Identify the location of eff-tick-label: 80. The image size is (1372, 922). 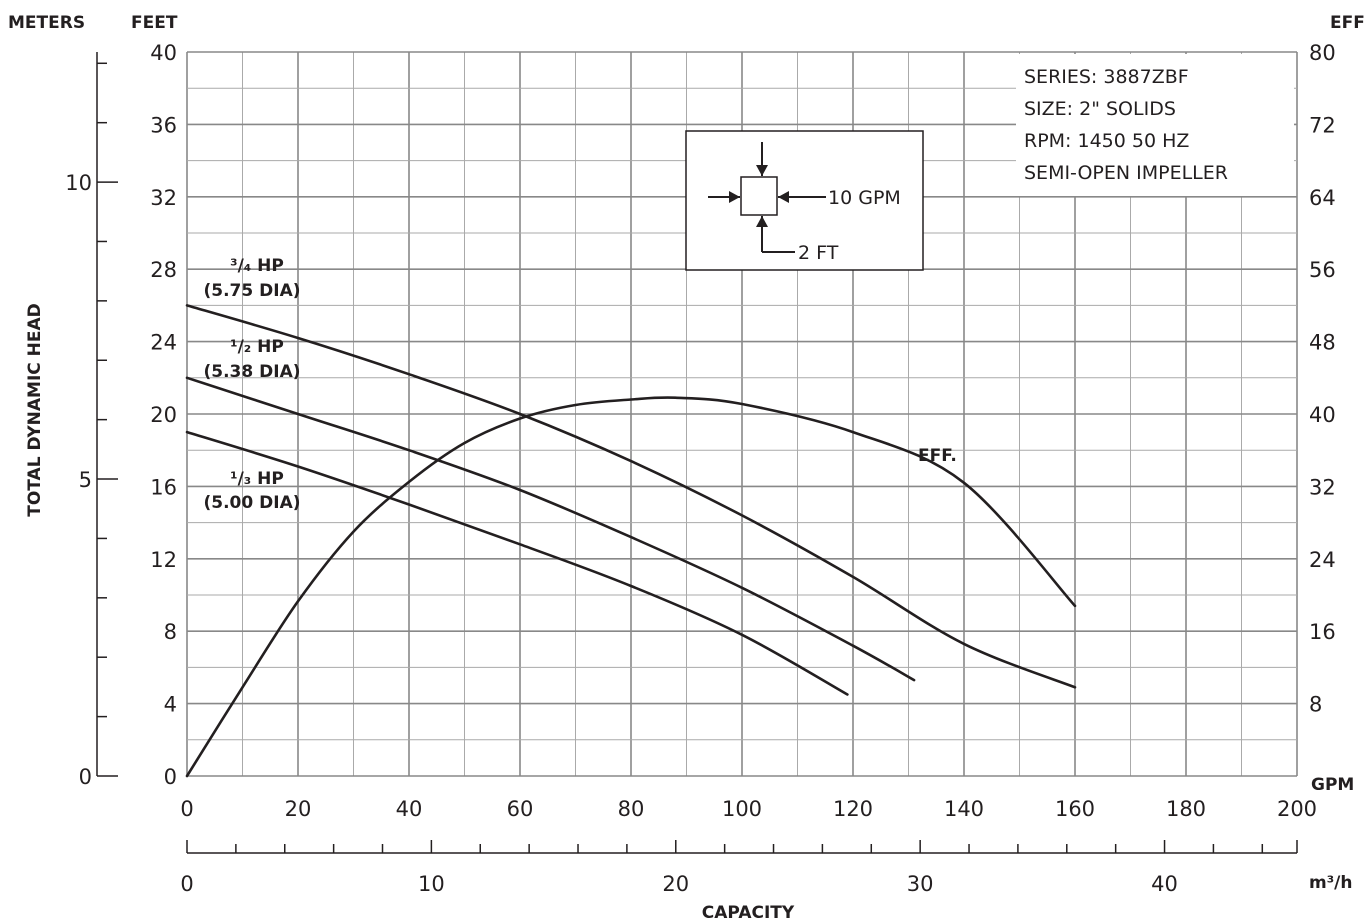
(1322, 53).